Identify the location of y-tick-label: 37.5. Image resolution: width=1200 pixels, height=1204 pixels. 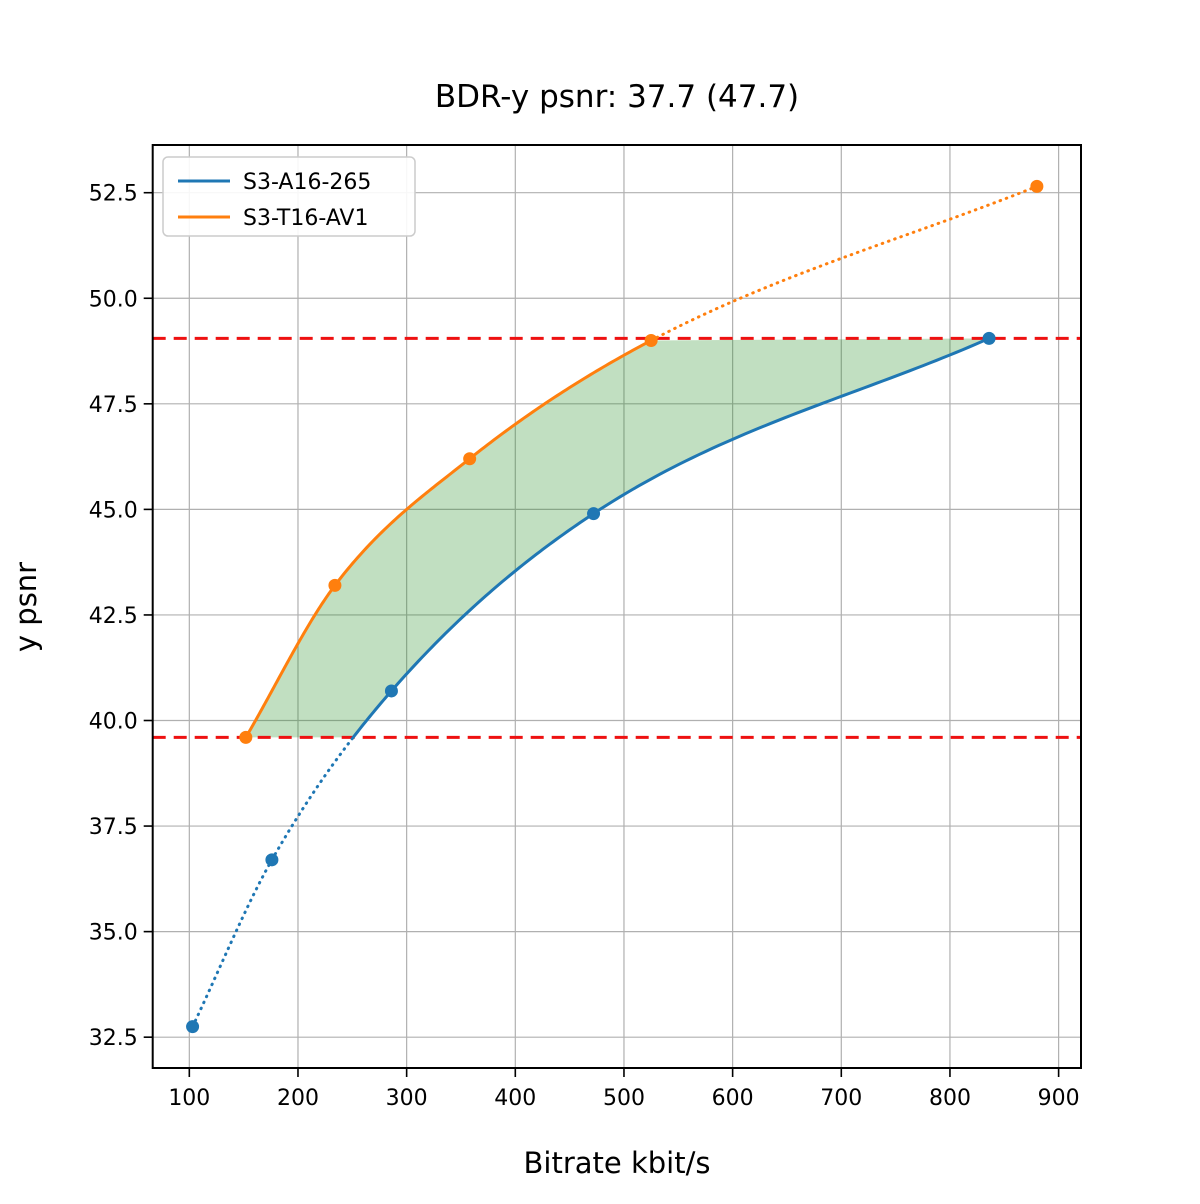
(113, 827).